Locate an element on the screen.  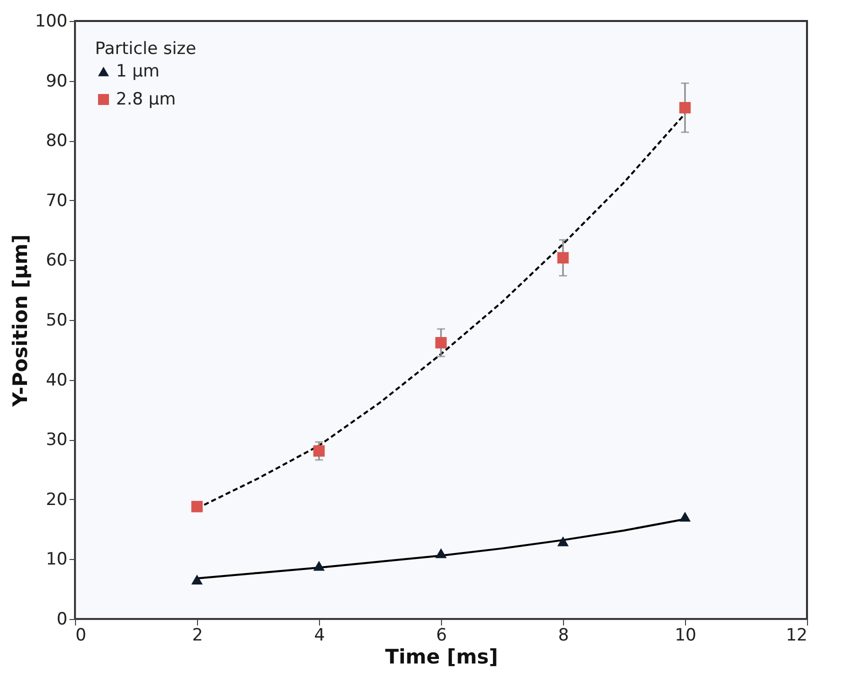
legend-label: 1 µm is located at coordinates (138, 72).